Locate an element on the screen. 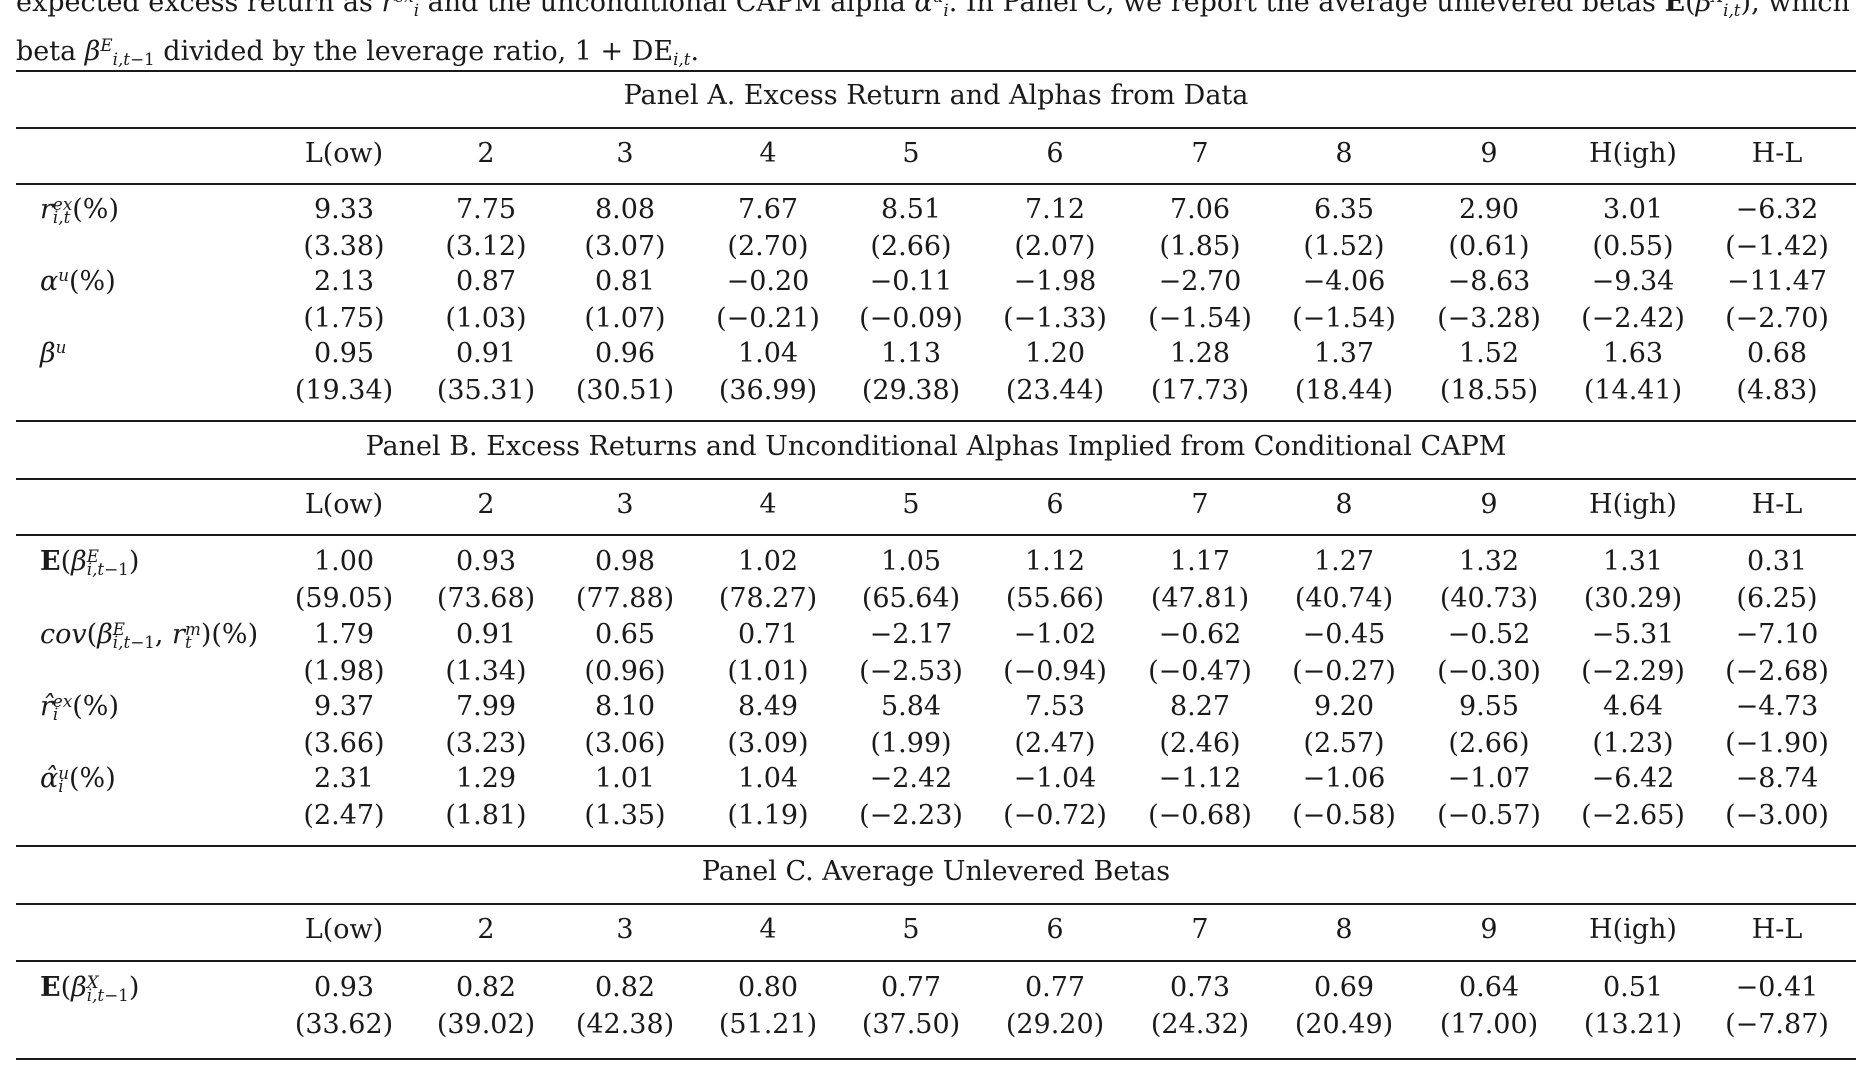 Image resolution: width=1866 pixels, height=1074 pixels. row-label: βu is located at coordinates (53, 352).